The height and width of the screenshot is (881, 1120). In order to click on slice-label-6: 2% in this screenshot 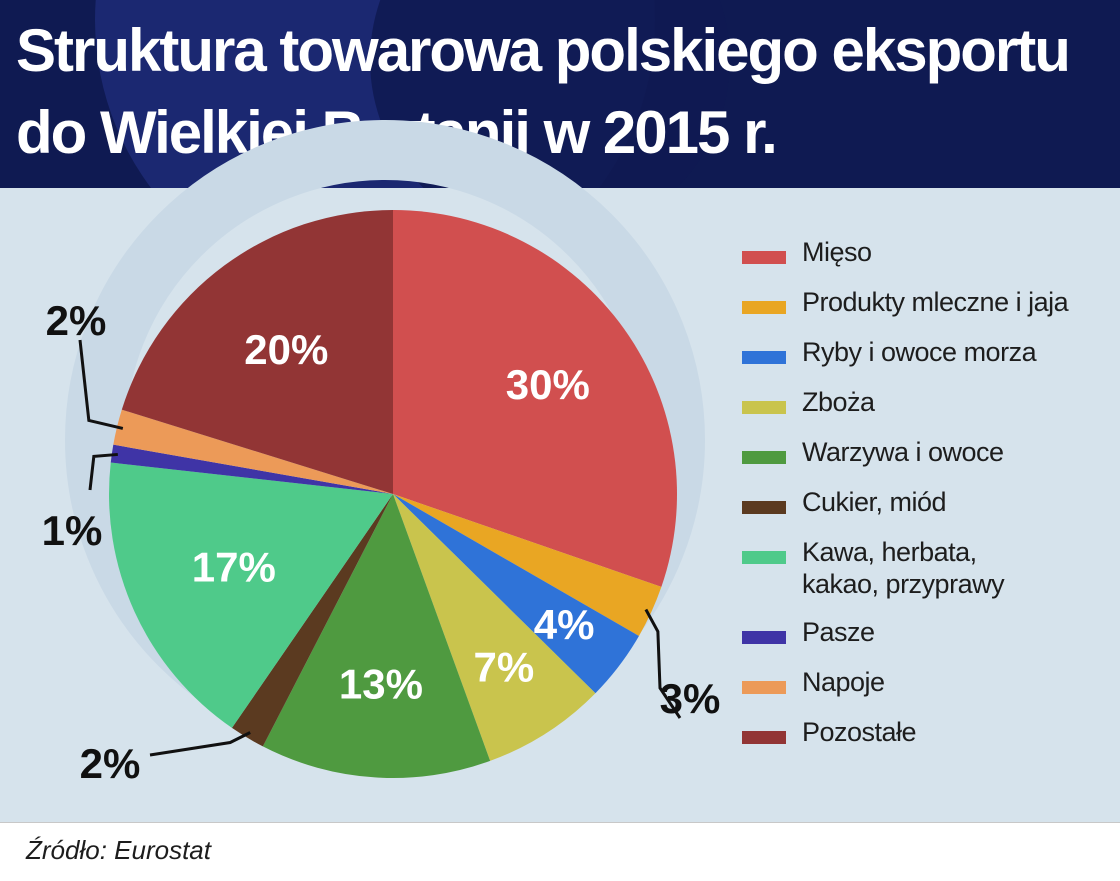, I will do `click(110, 763)`.